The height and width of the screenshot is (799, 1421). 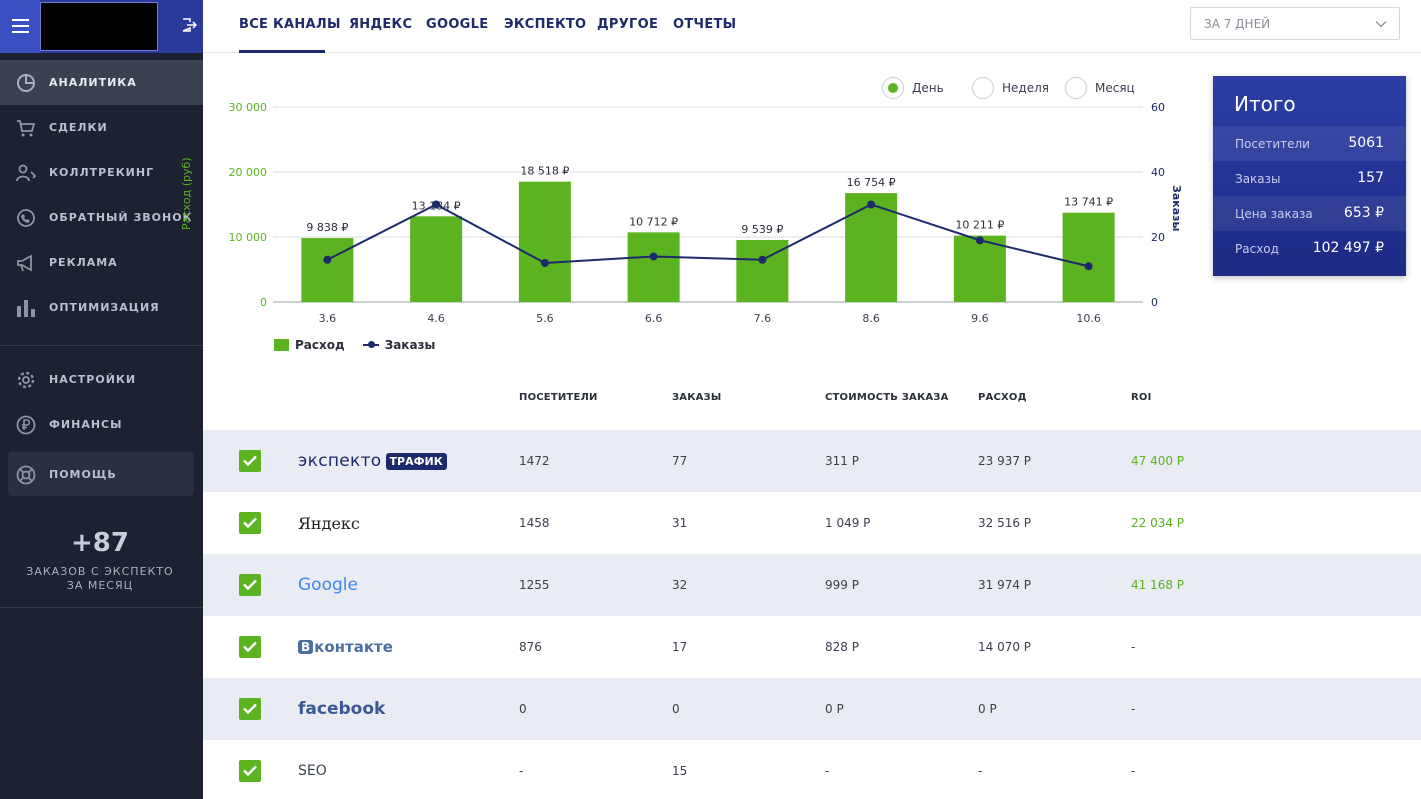 I want to click on sidebar-item-settings: НАСТРОЙКИ, so click(x=101, y=379).